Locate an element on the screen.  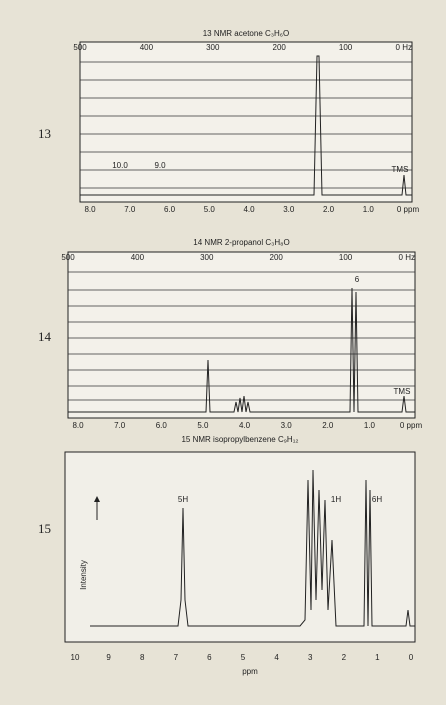
panel-title: 13 NMR acetone C₃H₆O is located at coordinates (246, 33).